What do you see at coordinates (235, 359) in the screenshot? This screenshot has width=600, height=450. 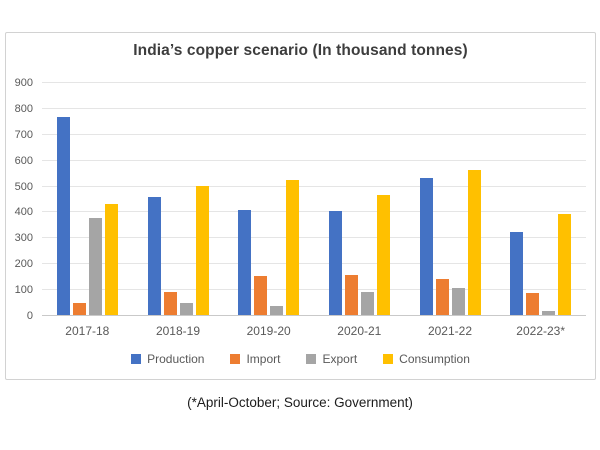 I see `legend-marker-import` at bounding box center [235, 359].